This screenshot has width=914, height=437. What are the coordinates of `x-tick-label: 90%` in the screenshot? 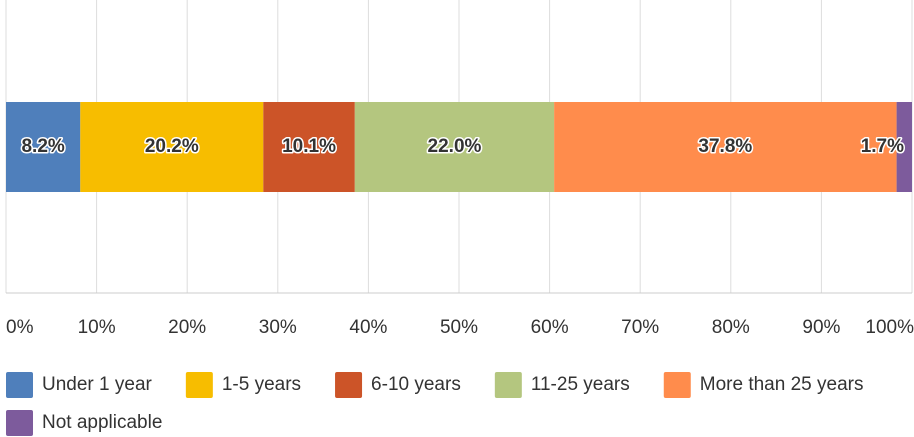 It's located at (821, 327).